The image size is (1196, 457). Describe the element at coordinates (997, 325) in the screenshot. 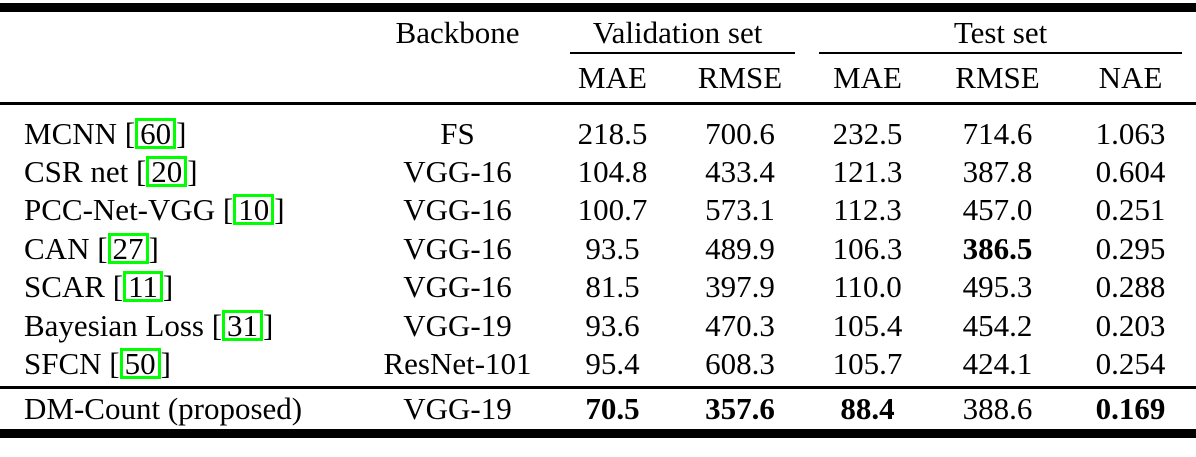

I see `cell-test-rmse: 454.2` at that location.